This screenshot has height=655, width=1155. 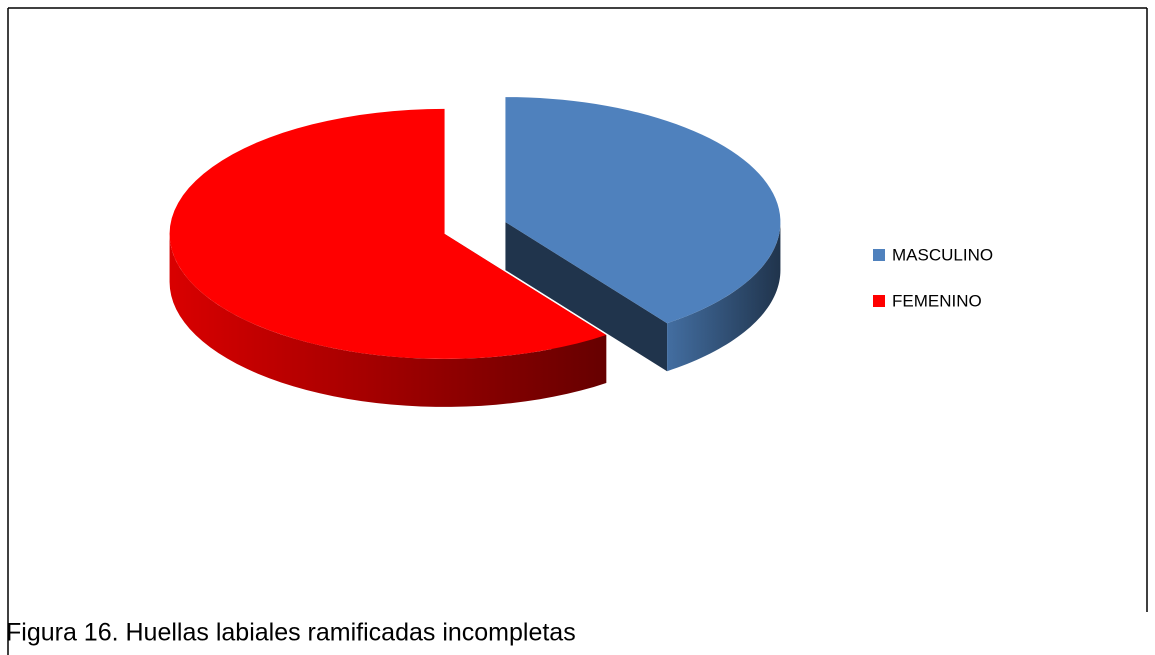 What do you see at coordinates (937, 300) in the screenshot?
I see `legend-label: FEMENINO` at bounding box center [937, 300].